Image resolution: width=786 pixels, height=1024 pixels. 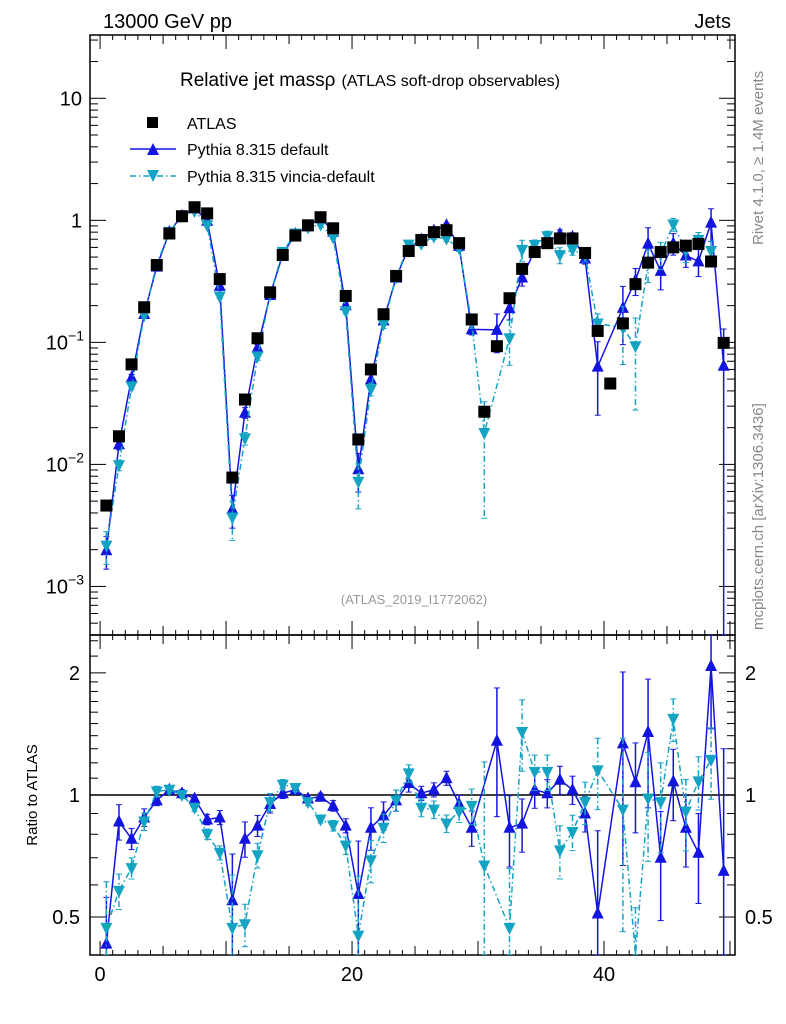 I want to click on header-right: Jets, so click(x=712, y=22).